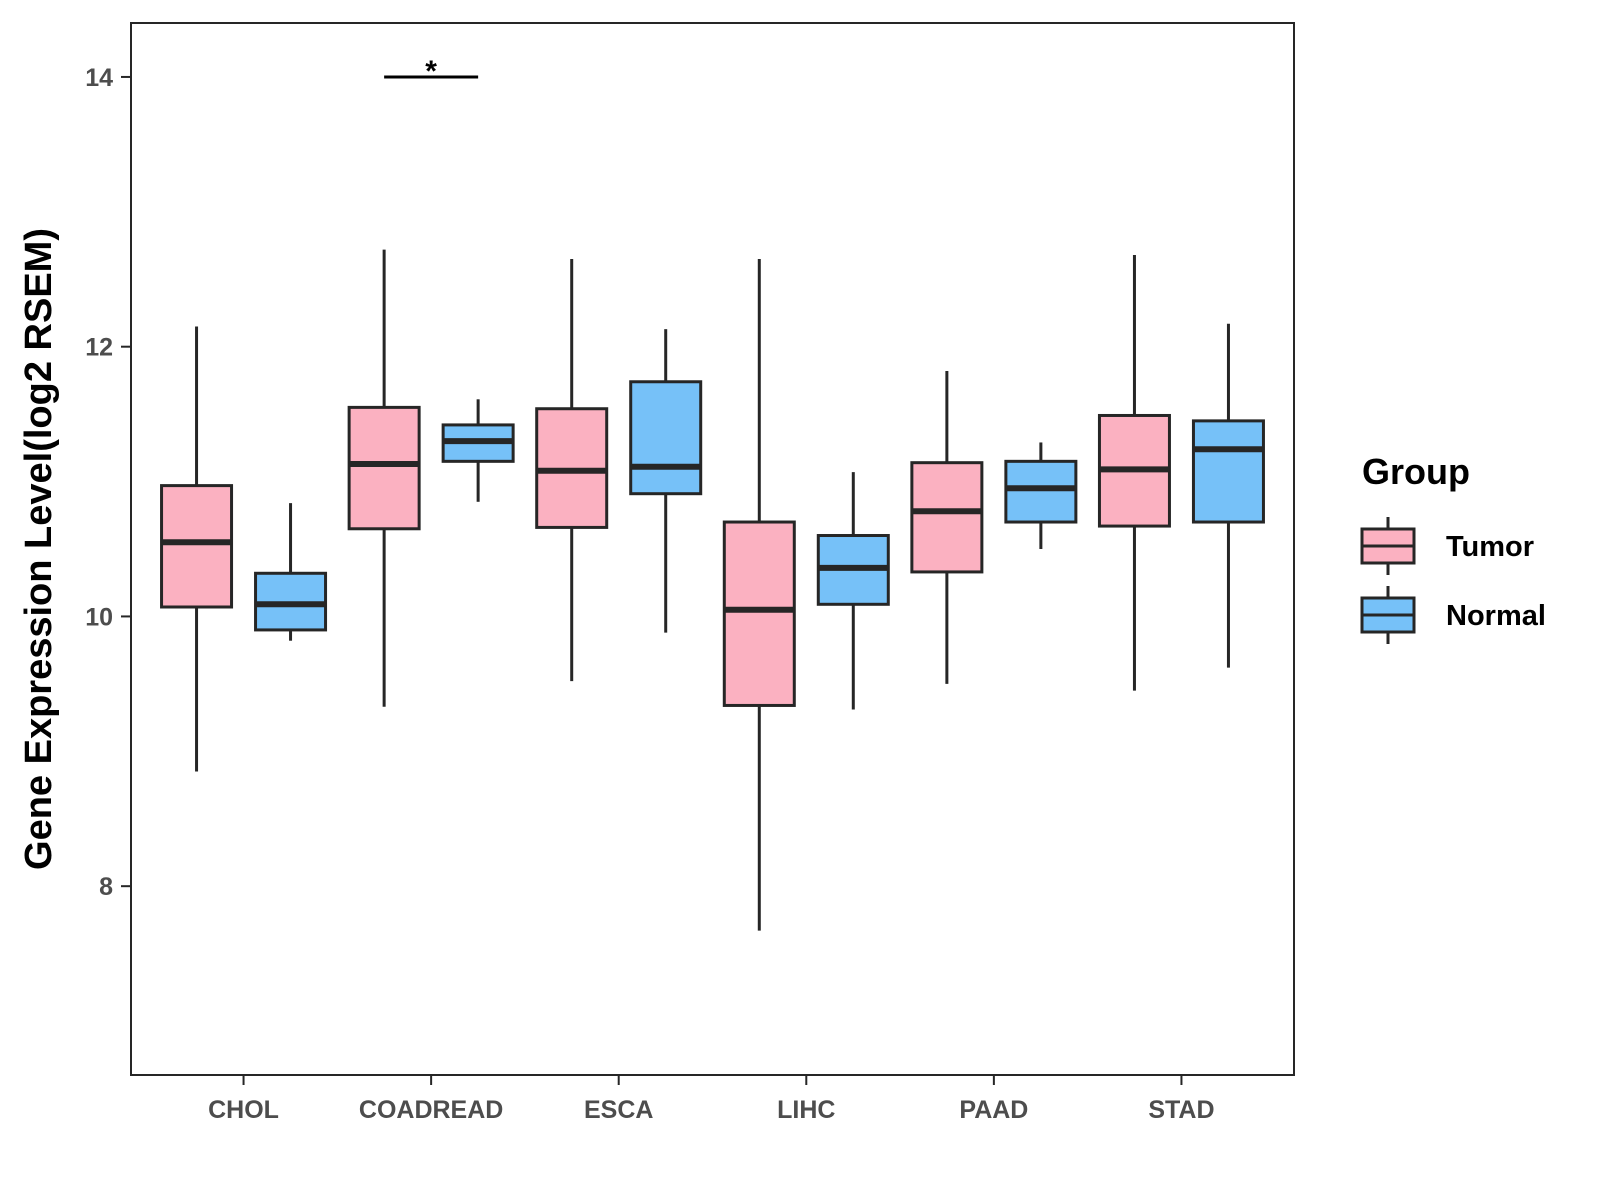 This screenshot has width=1600, height=1200. I want to click on legend: Group Tumor Normal, so click(1453, 547).